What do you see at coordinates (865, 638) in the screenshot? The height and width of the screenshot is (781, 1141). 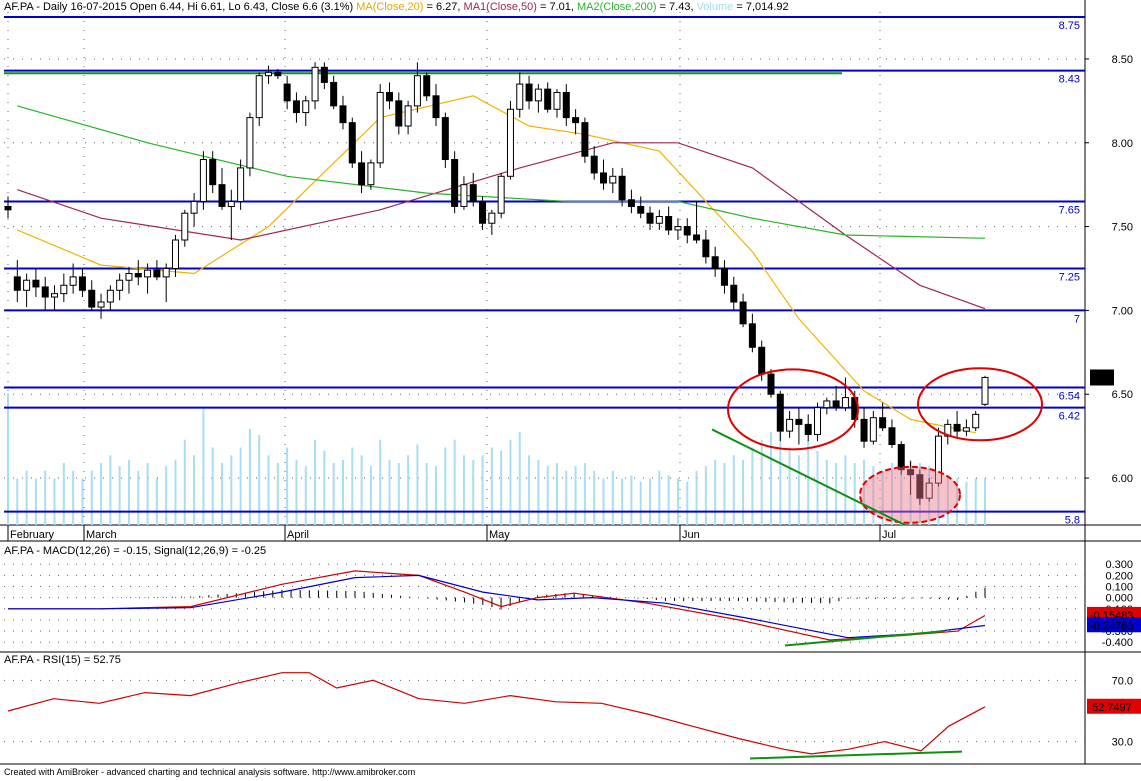 I see `macd-trendline` at bounding box center [865, 638].